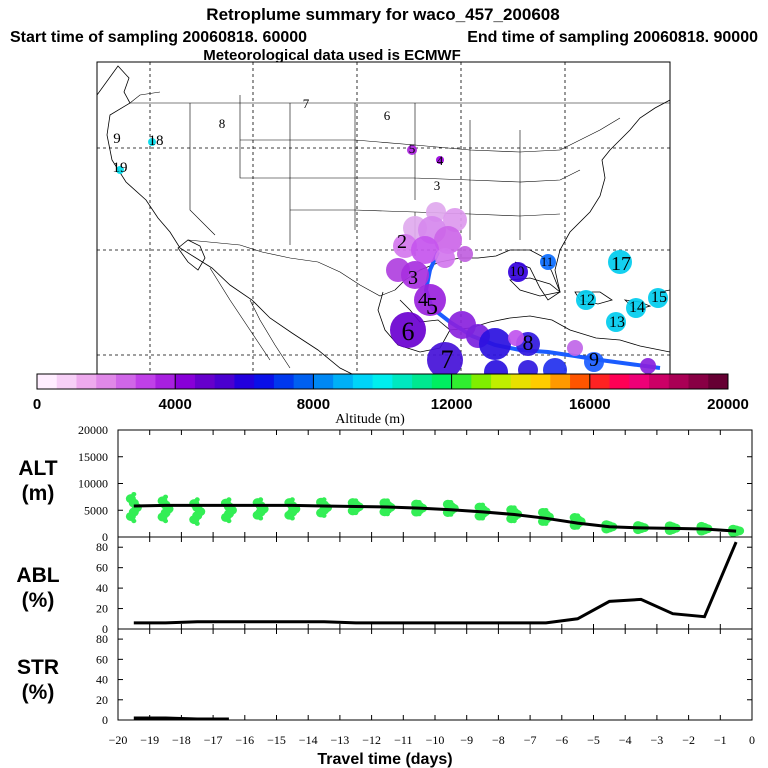 The image size is (768, 768). I want to click on colorbar-tick-label: 4000, so click(175, 404).